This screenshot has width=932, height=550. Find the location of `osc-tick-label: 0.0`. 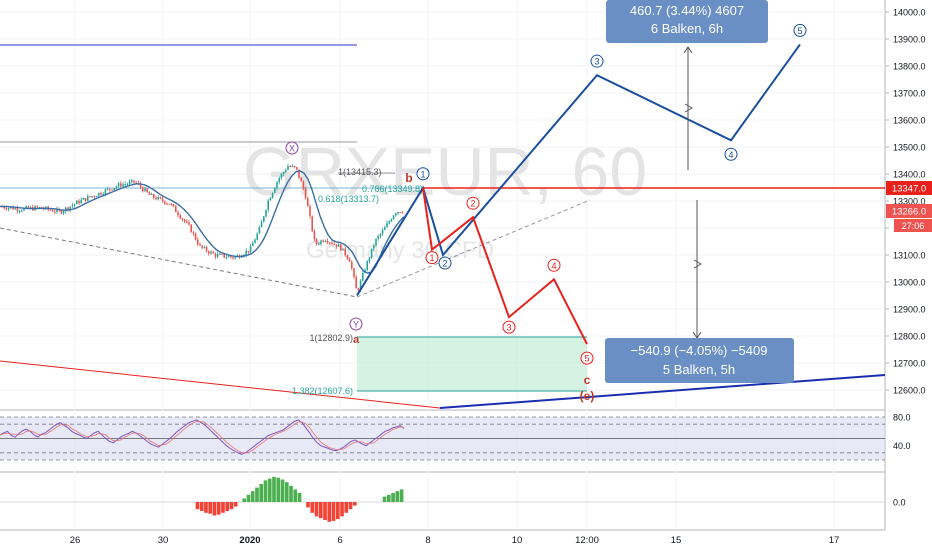

osc-tick-label: 0.0 is located at coordinates (899, 503).